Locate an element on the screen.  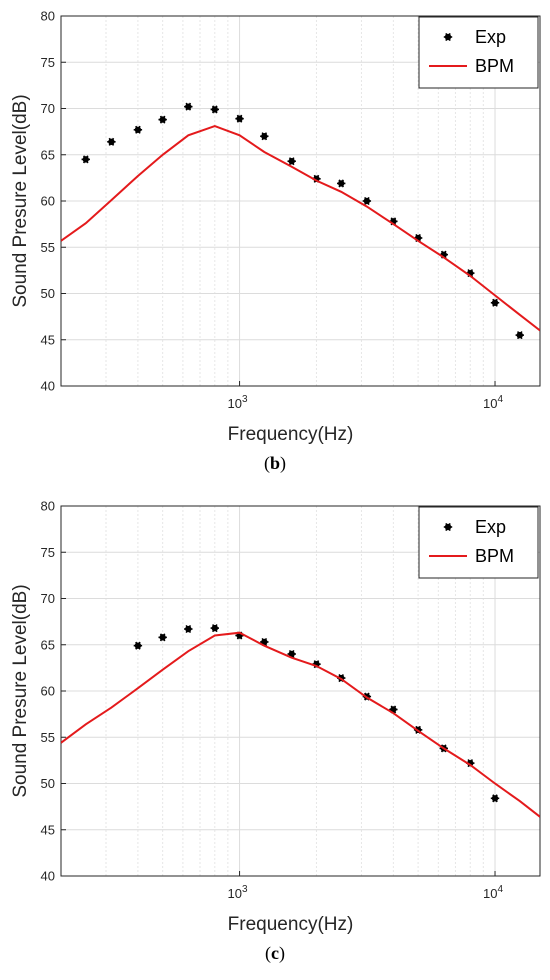
series-exp is located at coordinates (316, 713).